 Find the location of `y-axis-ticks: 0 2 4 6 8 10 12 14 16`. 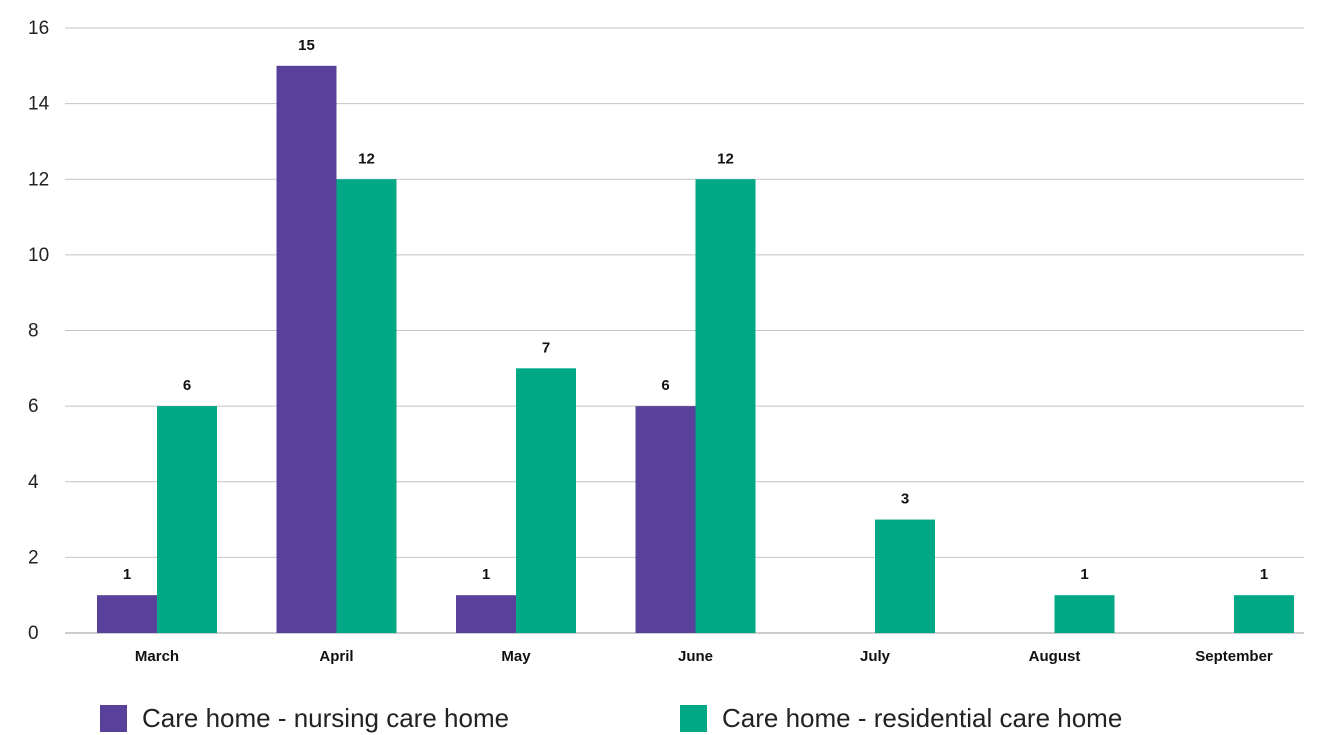

y-axis-ticks: 0 2 4 6 8 10 12 14 16 is located at coordinates (39, 331).